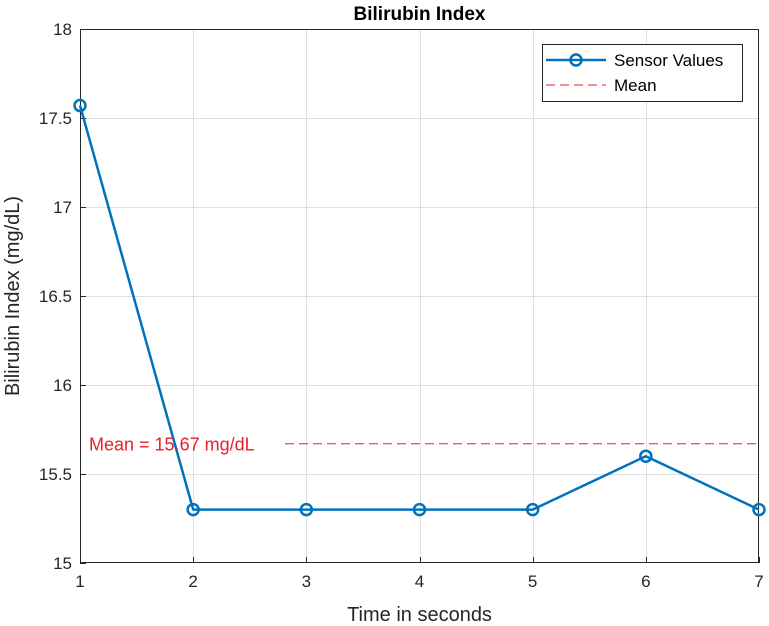 This screenshot has height=626, width=769. Describe the element at coordinates (13, 296) in the screenshot. I see `y-axis-label: Bilirubin Index (mg/dL)` at that location.